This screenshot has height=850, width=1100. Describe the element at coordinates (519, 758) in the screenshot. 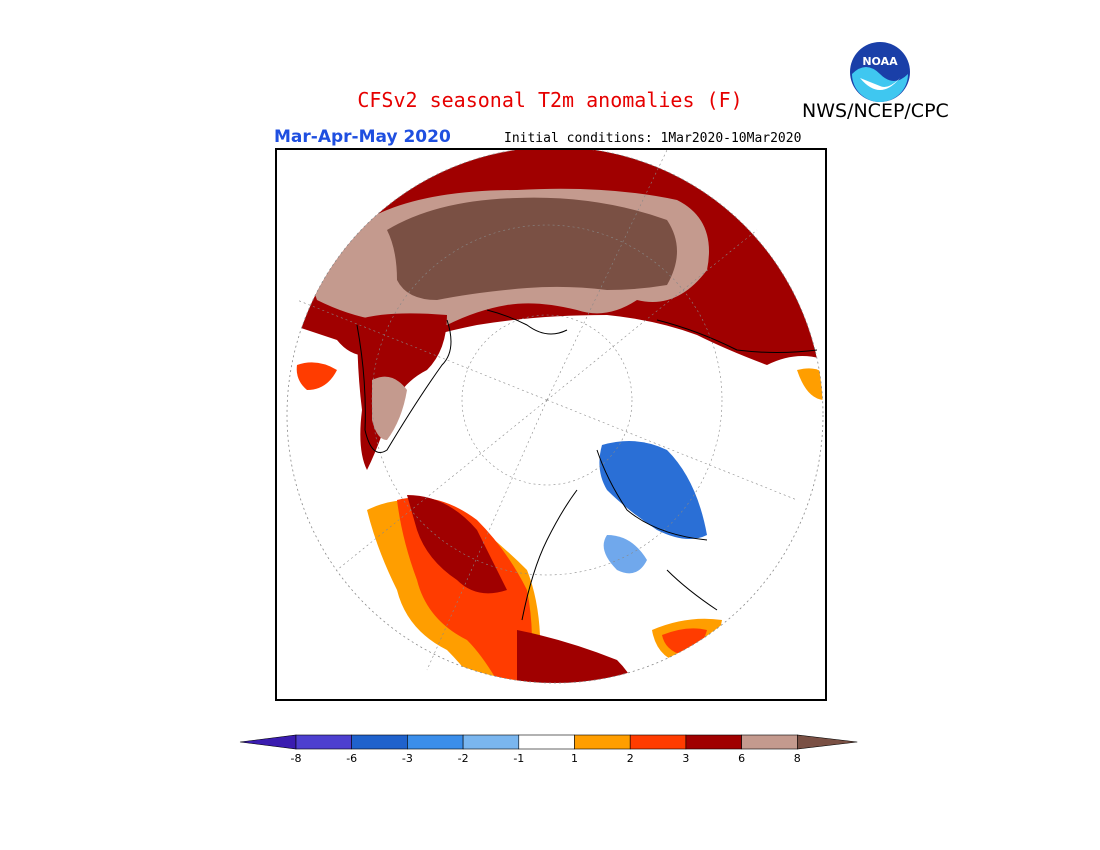

I see `colorbar-tick-label: -1` at that location.